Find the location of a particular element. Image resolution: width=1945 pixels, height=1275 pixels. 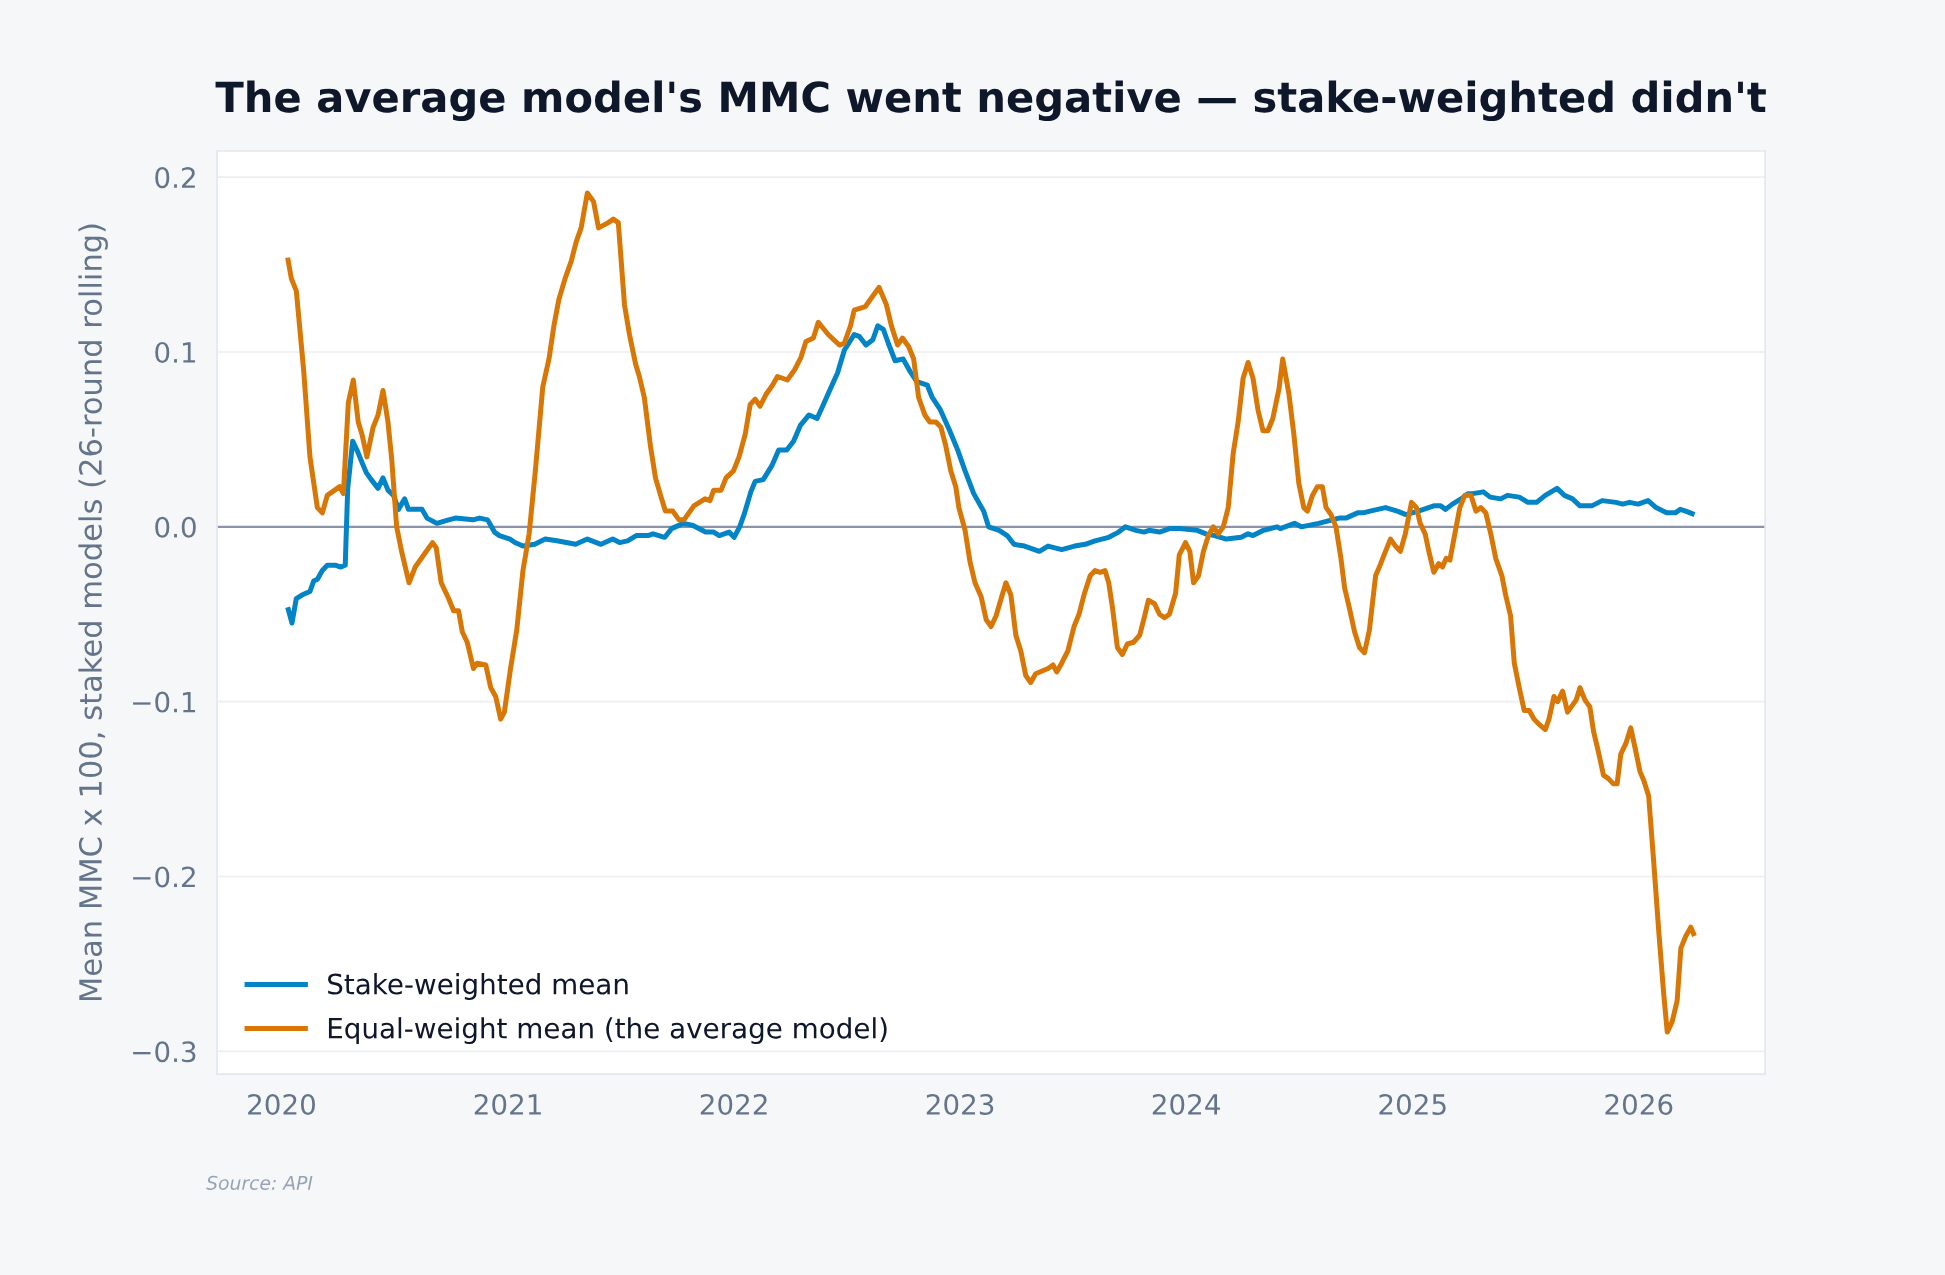

x-tick-label: 2026 is located at coordinates (1639, 1104).